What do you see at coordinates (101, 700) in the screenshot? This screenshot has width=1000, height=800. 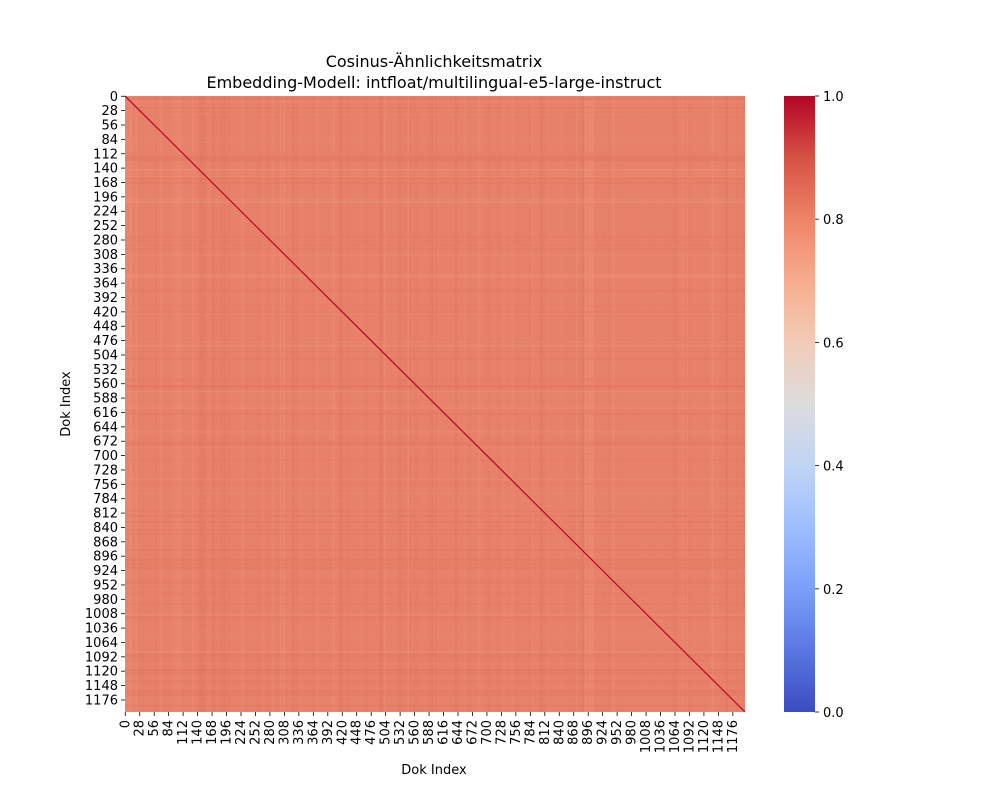 I see `y-tick-label: 1176` at bounding box center [101, 700].